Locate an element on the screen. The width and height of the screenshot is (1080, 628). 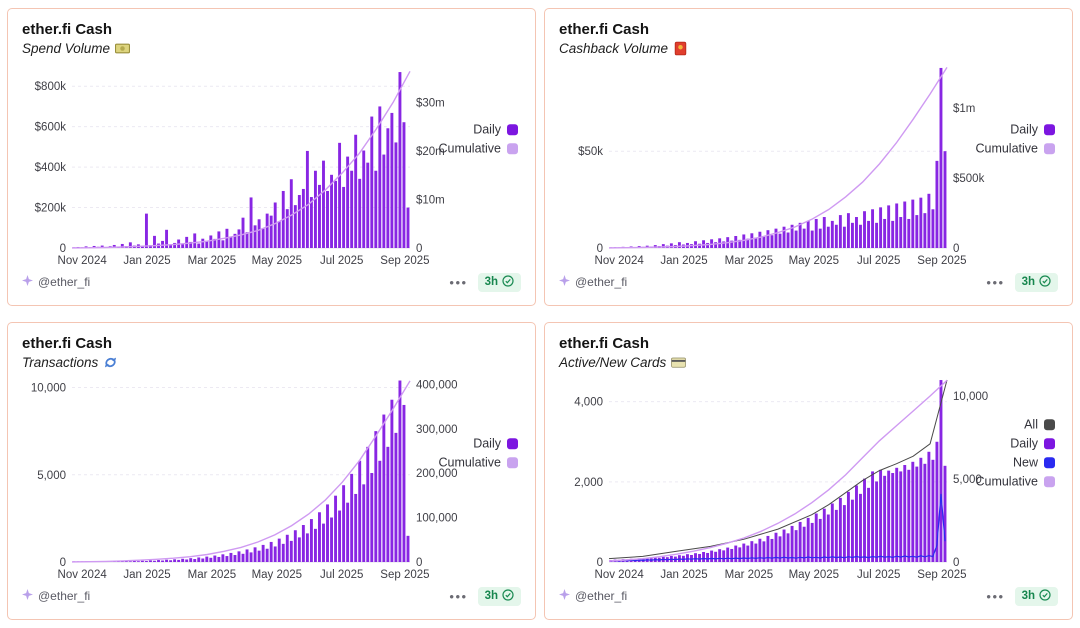
legend-item-new: New is located at coordinates (1034, 462).